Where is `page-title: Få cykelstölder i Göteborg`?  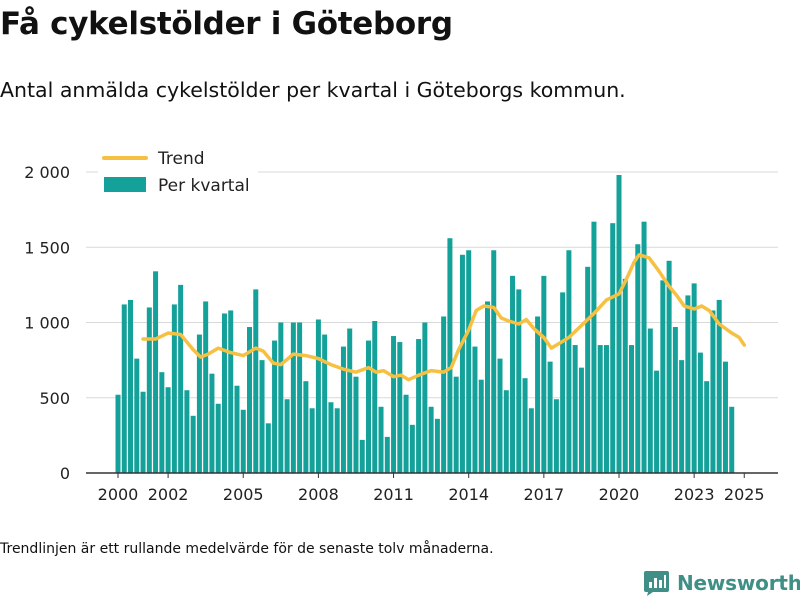
page-title: Få cykelstölder i Göteborg is located at coordinates (226, 24).